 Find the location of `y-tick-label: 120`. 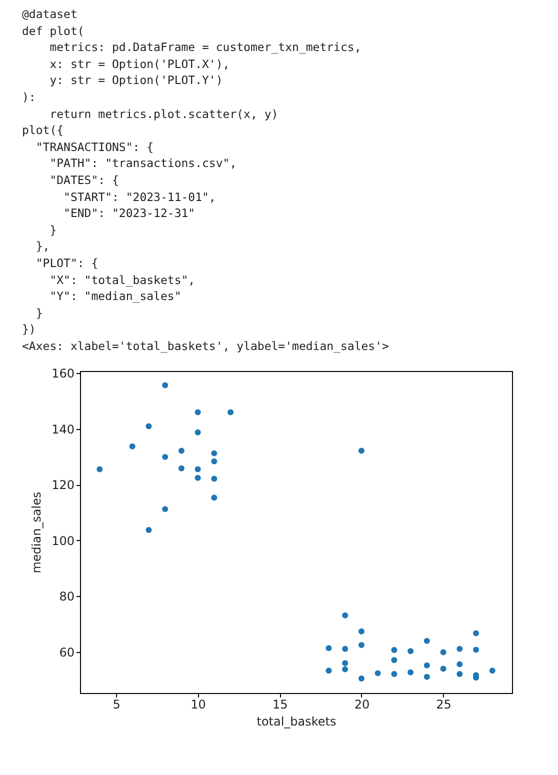

y-tick-label: 120 is located at coordinates (63, 485).